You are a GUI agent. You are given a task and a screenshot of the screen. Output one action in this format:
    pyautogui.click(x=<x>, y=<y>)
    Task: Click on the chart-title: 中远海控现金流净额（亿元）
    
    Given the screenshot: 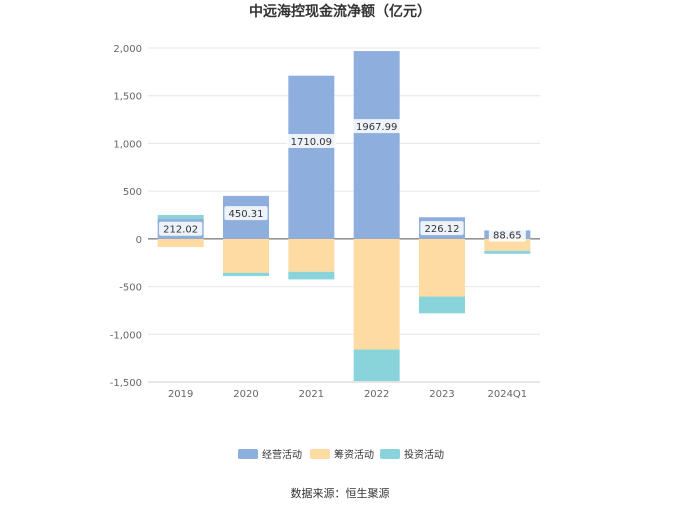 What is the action you would take?
    pyautogui.click(x=340, y=11)
    